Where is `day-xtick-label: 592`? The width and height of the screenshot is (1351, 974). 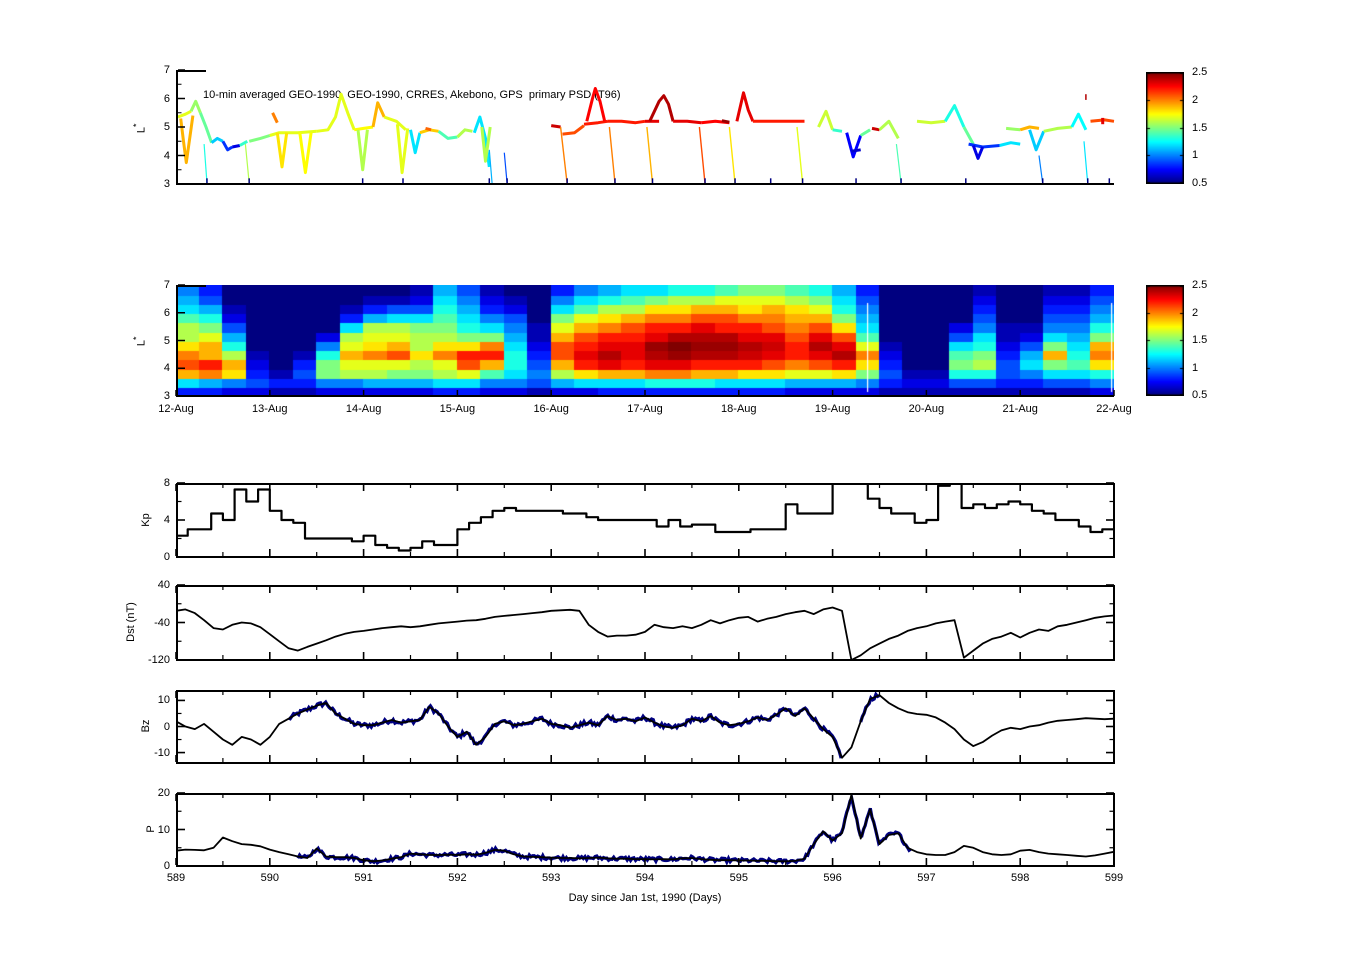 day-xtick-label: 592 is located at coordinates (457, 878).